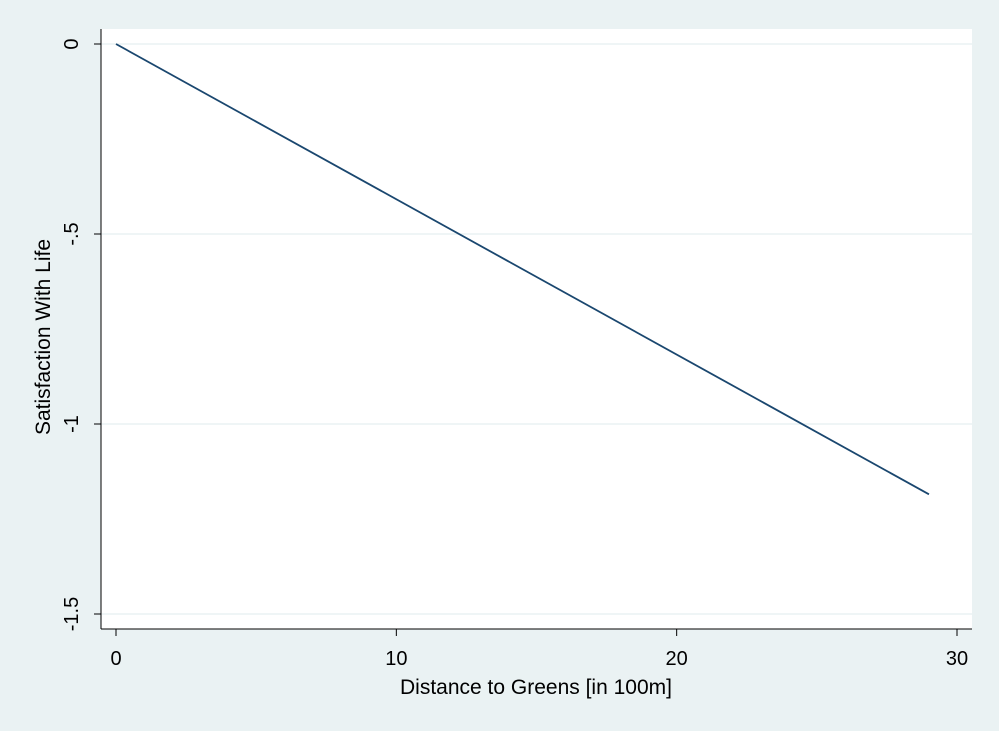 This screenshot has width=999, height=731. What do you see at coordinates (72, 424) in the screenshot?
I see `y-tick-label: -1` at bounding box center [72, 424].